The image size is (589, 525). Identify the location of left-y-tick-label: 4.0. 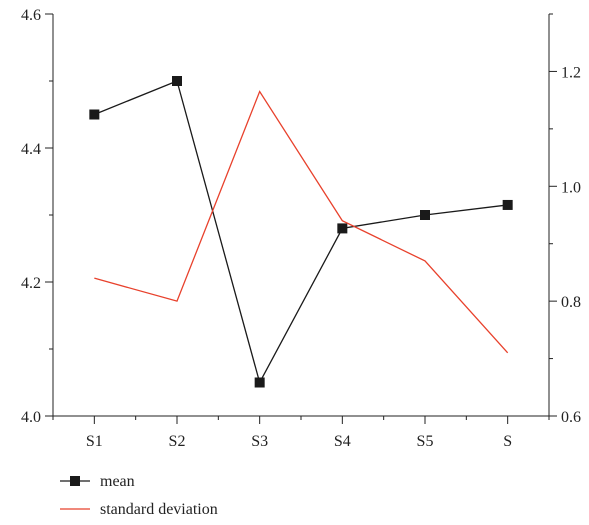
(31, 417).